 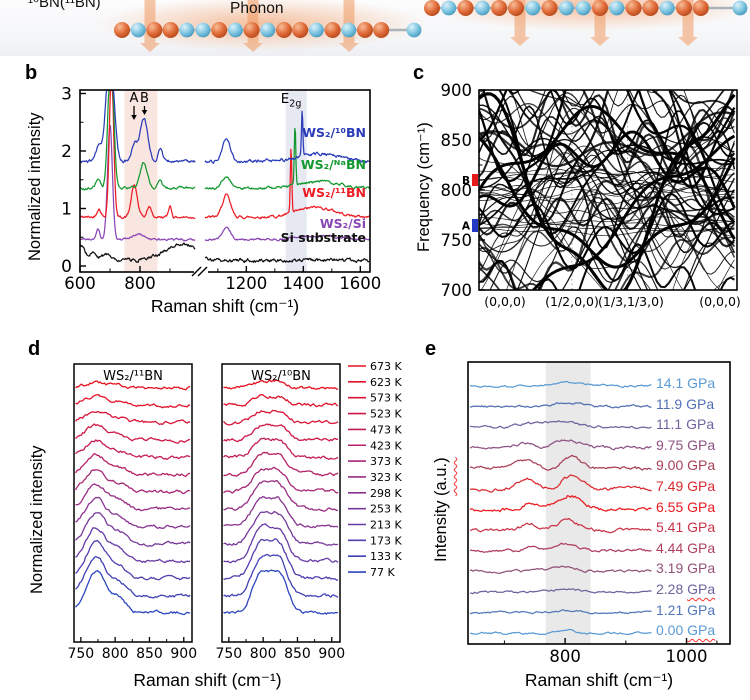 I want to click on curve-label: WS₂/ᴺᵃBN, so click(x=333, y=164).